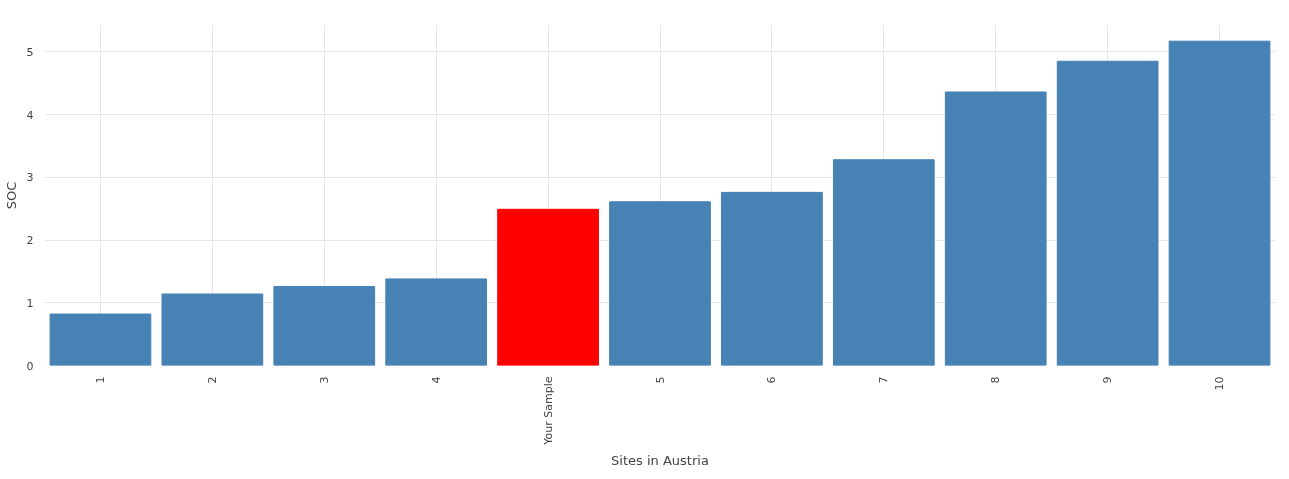  I want to click on y-tick-label: 1, so click(30, 303).